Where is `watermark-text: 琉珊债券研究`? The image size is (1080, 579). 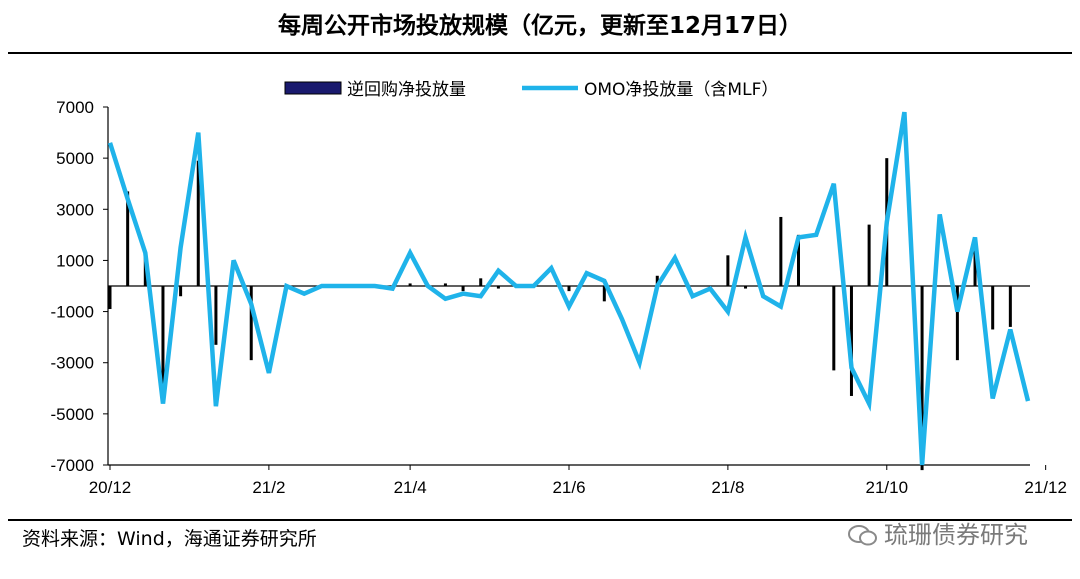
watermark-text: 琉珊债券研究 is located at coordinates (956, 535).